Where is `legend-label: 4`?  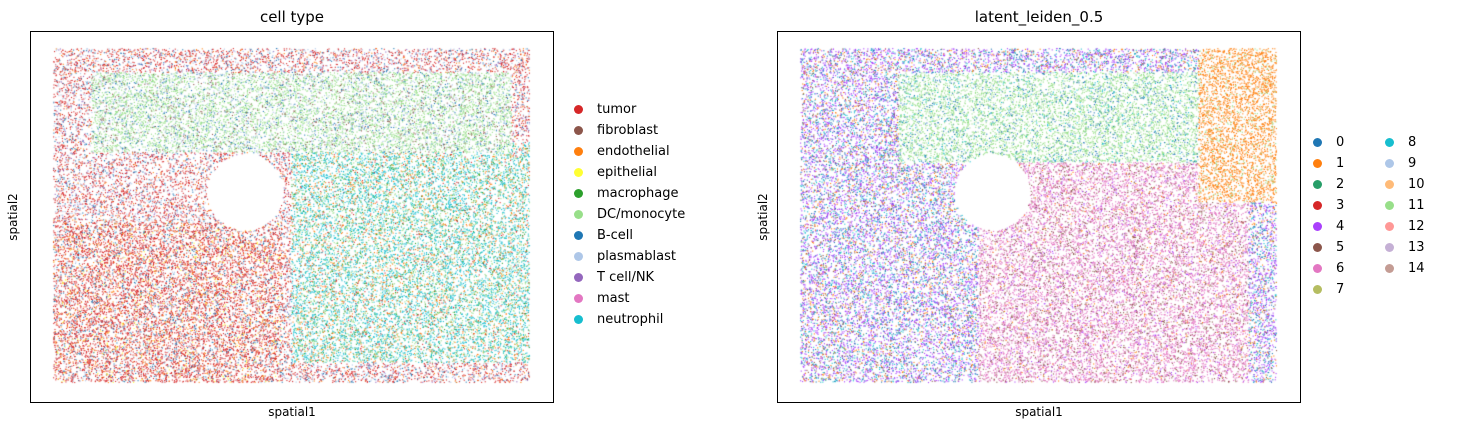
legend-label: 4 is located at coordinates (1340, 226).